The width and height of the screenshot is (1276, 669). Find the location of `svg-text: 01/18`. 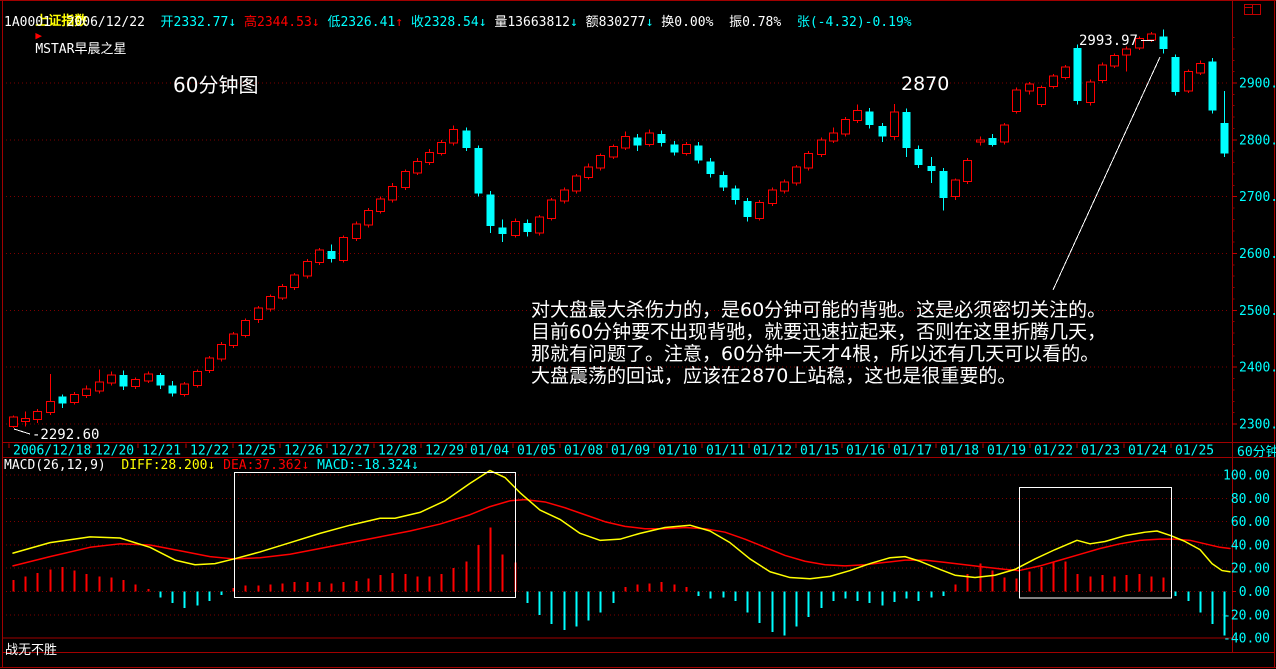

svg-text: 01/18 is located at coordinates (959, 451).